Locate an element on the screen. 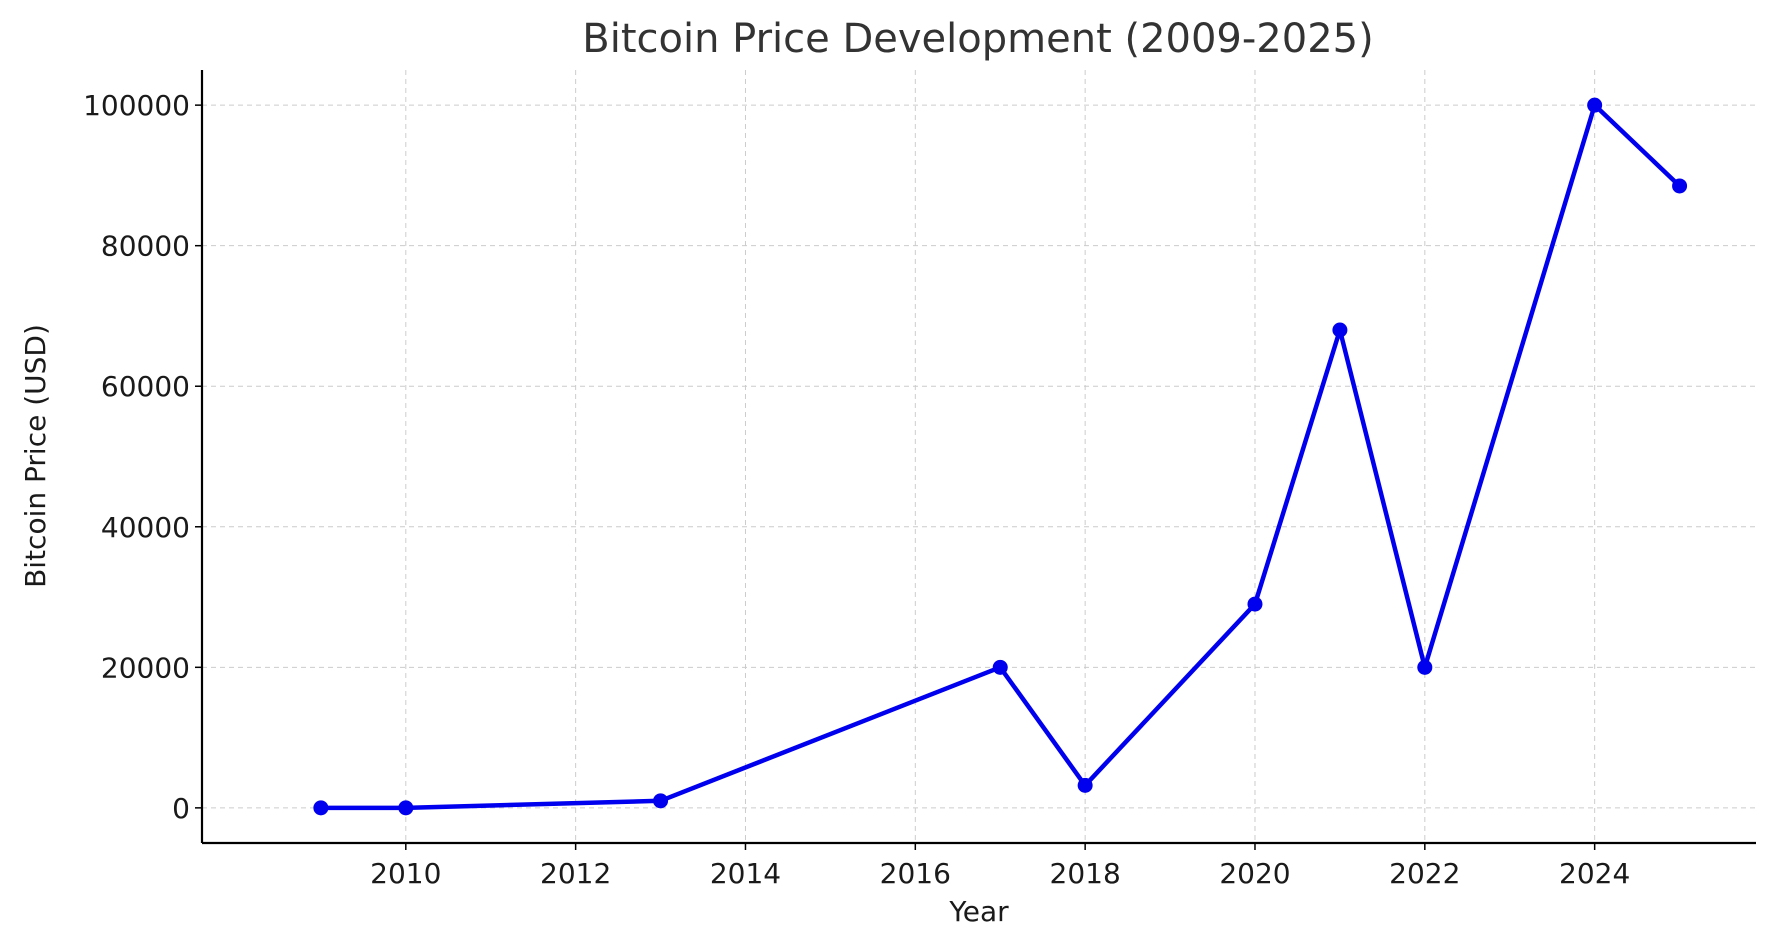 This screenshot has width=1771, height=947. y-tick-label: 80000 is located at coordinates (145, 246).